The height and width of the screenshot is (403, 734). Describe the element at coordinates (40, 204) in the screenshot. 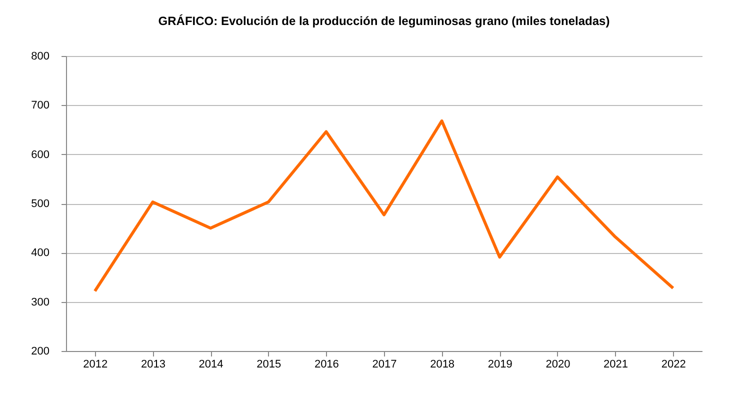

I see `y-tick-label: 500` at that location.